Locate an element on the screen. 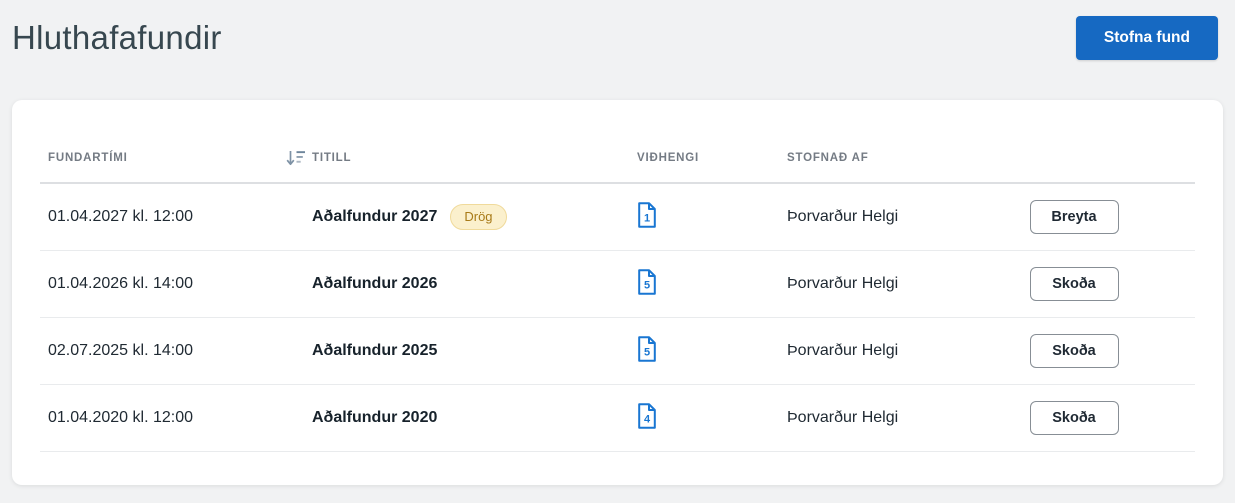 This screenshot has width=1235, height=503. column-header-time-label: Fundartími is located at coordinates (88, 158).